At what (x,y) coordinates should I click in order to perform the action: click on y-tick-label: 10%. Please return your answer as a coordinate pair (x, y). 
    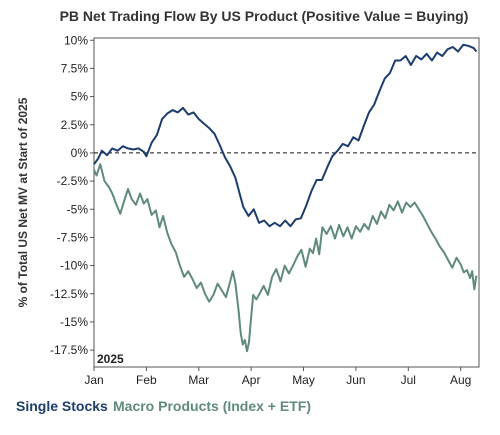
    Looking at the image, I should click on (76, 40).